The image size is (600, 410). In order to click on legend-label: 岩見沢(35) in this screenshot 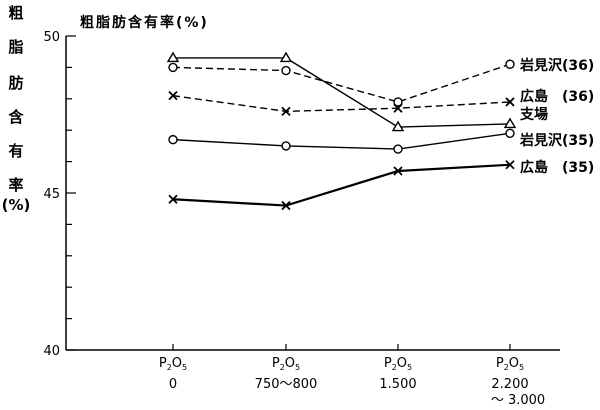, I will do `click(556, 140)`.